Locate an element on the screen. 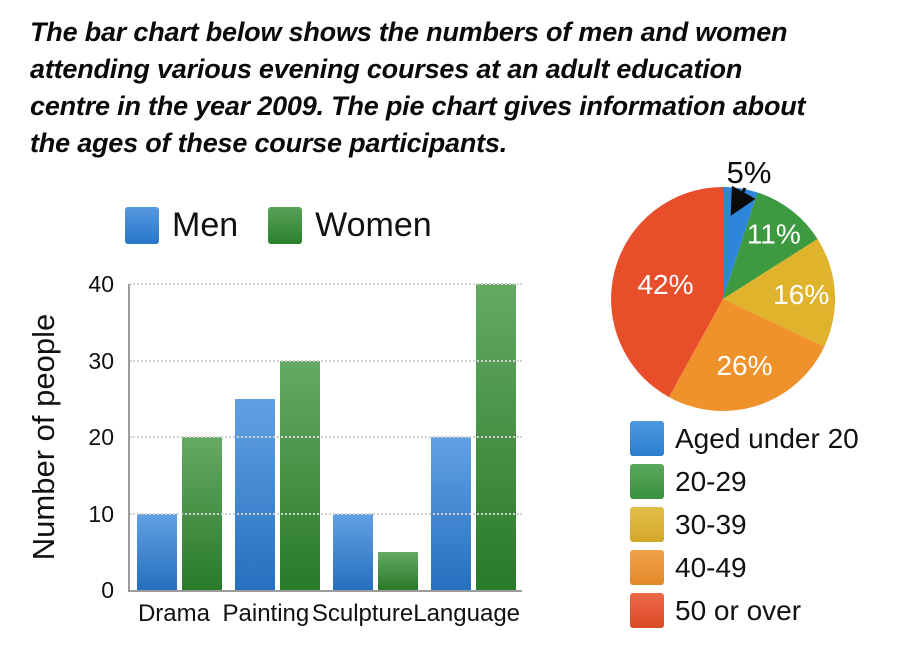 The width and height of the screenshot is (920, 656). legend-item-women: Women is located at coordinates (350, 225).